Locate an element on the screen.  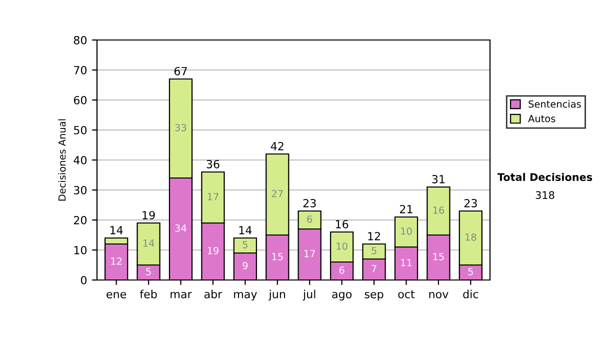
legend-label: Sentencias is located at coordinates (554, 104).